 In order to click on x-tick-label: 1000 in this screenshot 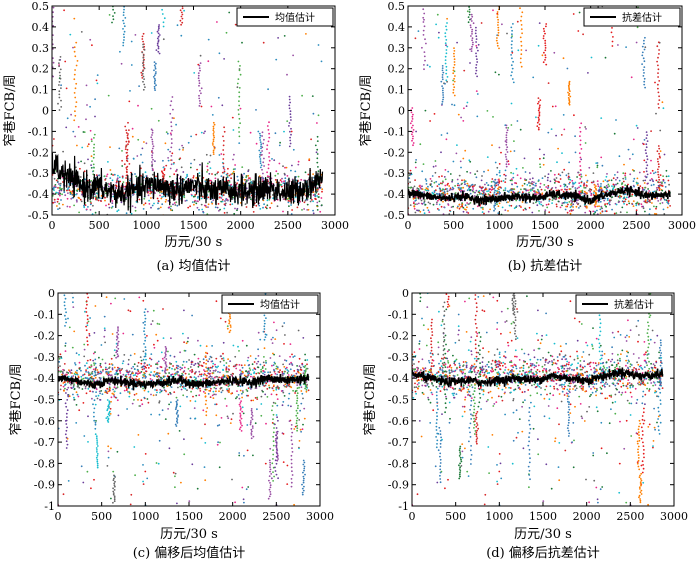, I will do `click(499, 225)`.